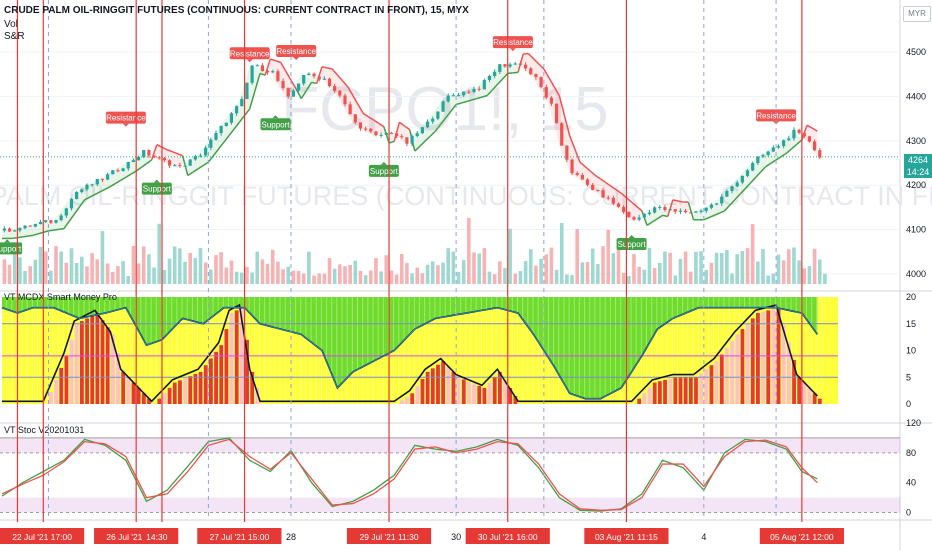 The image size is (932, 555). Describe the element at coordinates (916, 185) in the screenshot. I see `price-tick-label: 4200` at that location.